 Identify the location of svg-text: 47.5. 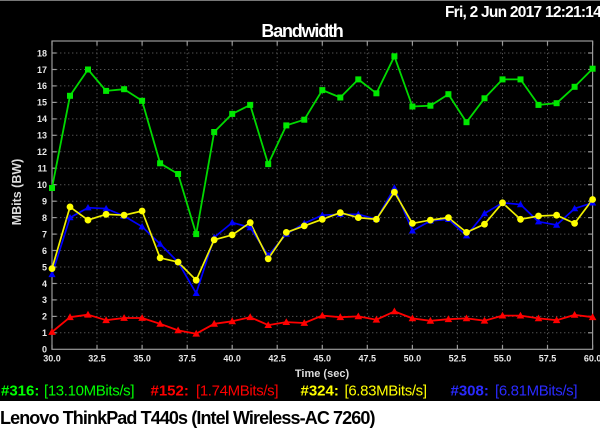
(368, 359).